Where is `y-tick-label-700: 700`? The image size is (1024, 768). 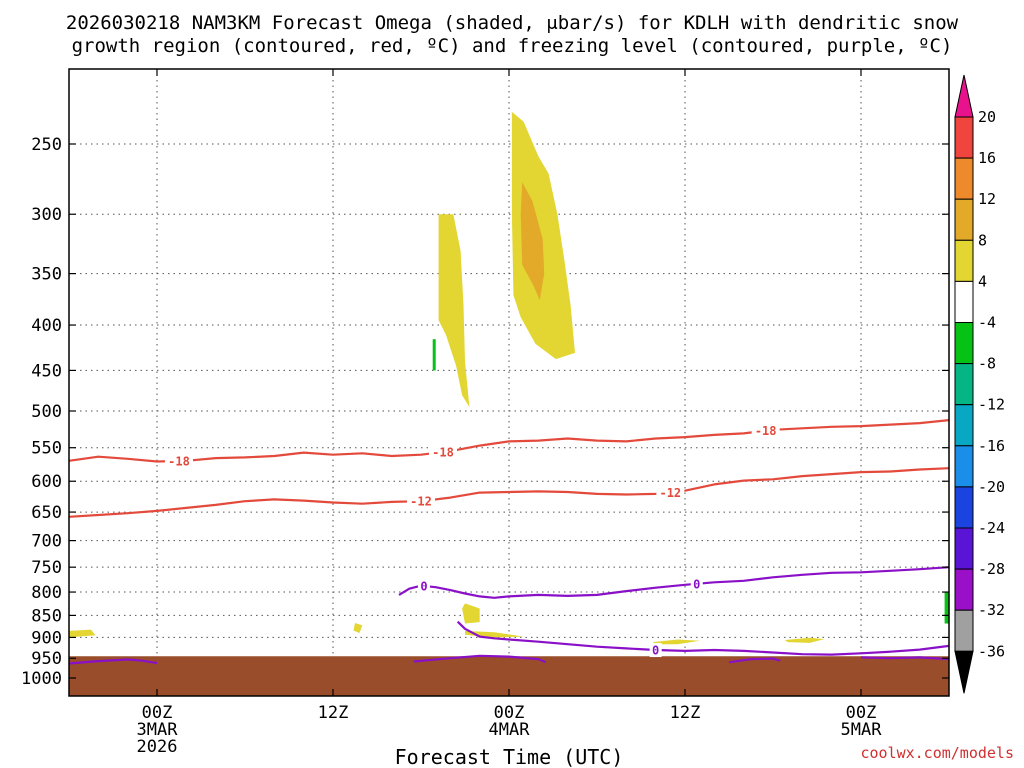
y-tick-label-700: 700 is located at coordinates (46, 542).